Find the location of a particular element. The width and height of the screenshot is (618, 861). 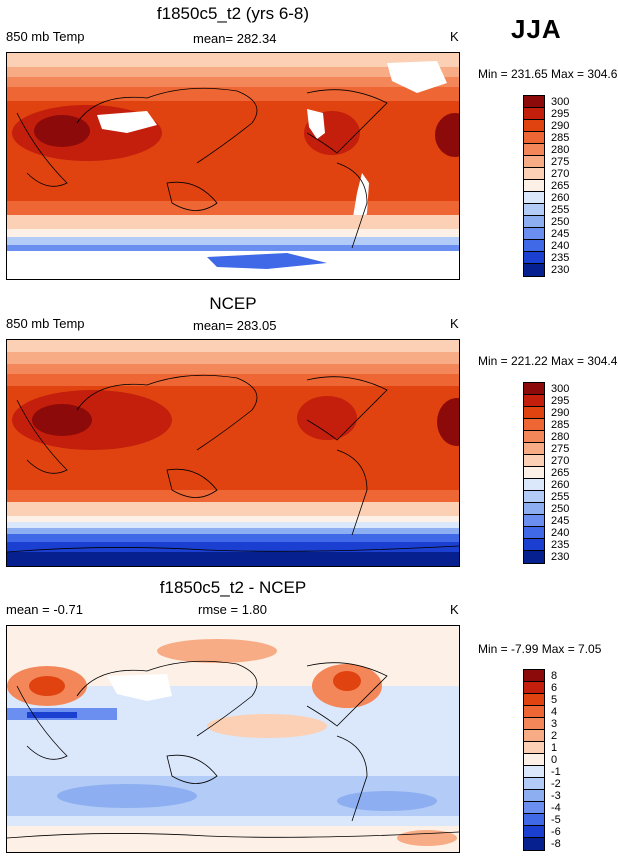

panel1-mask-tibet is located at coordinates (127, 122).